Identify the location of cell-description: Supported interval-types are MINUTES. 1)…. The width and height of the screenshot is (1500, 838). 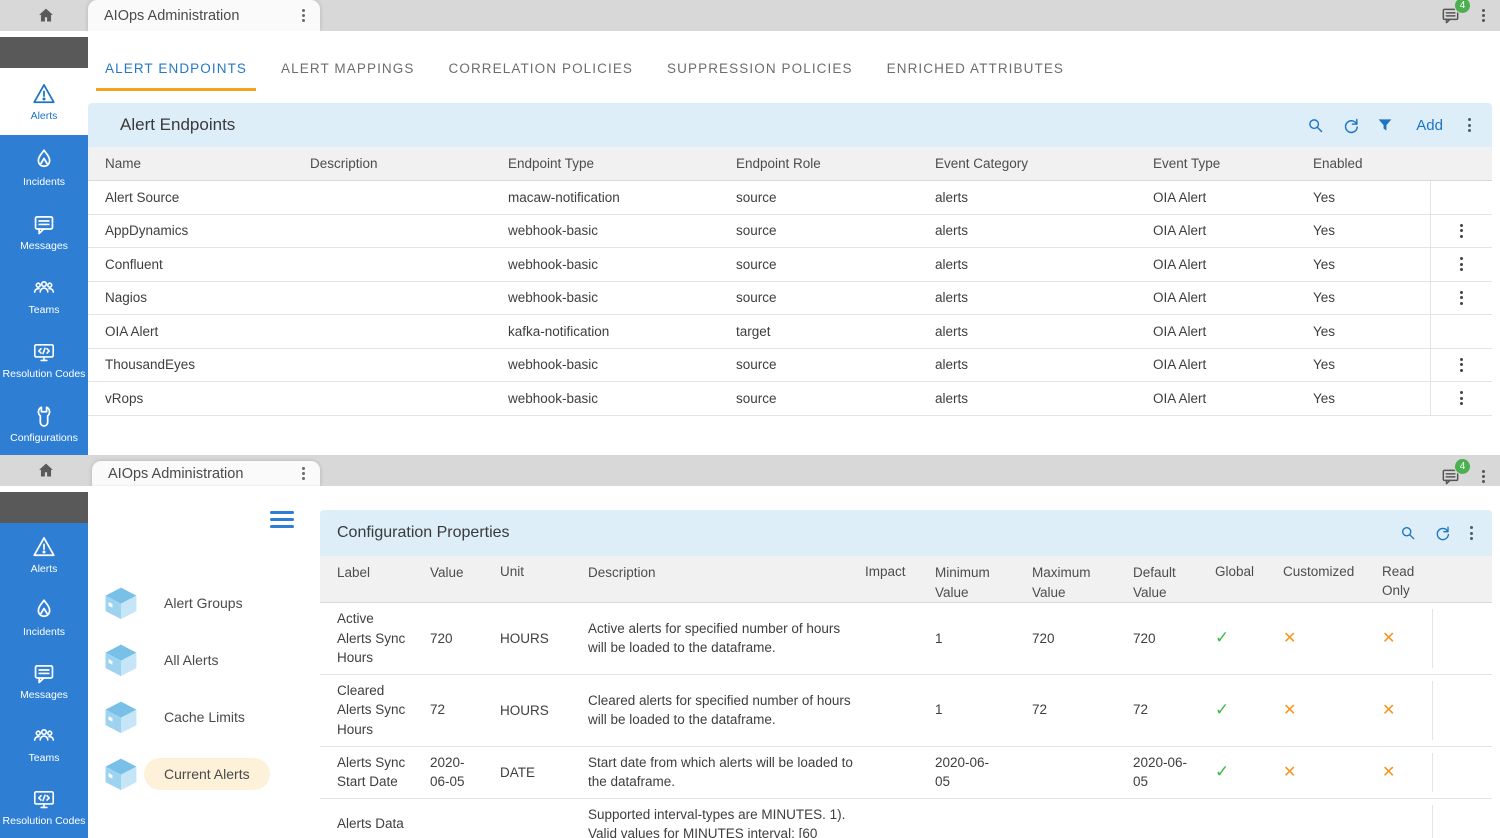
(717, 822).